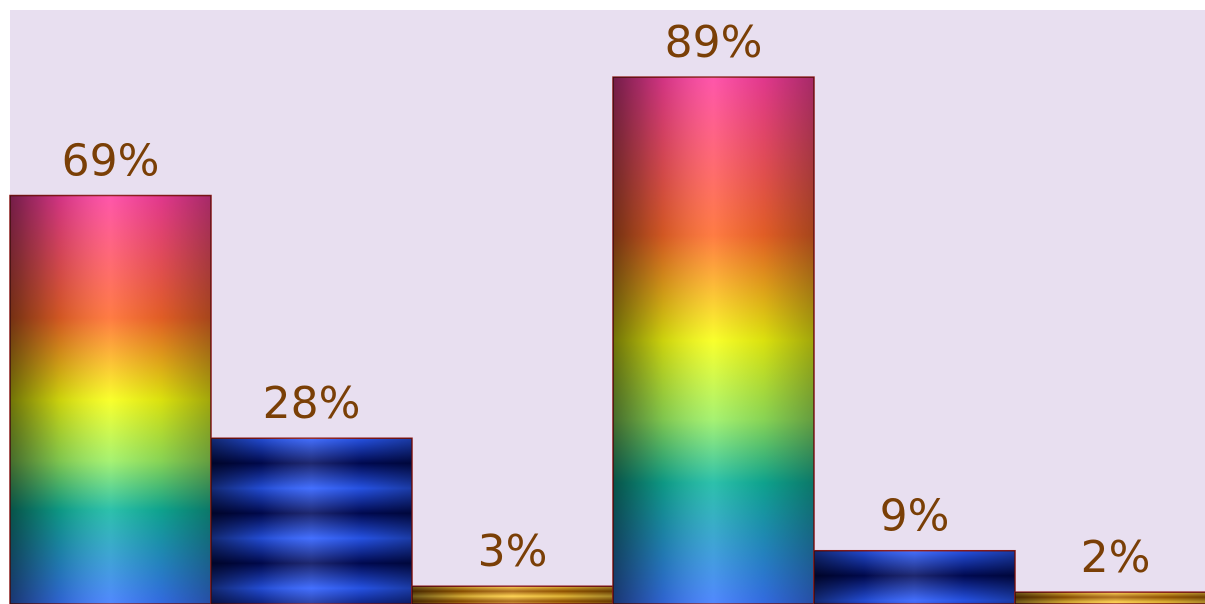 The height and width of the screenshot is (604, 1205). I want to click on data-label-3: 3%, so click(513, 551).